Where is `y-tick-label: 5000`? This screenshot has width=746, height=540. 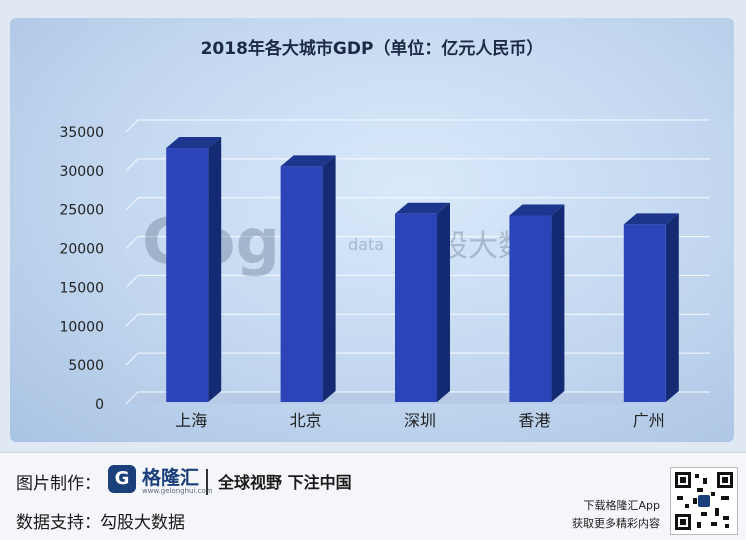
y-tick-label: 5000 is located at coordinates (86, 366).